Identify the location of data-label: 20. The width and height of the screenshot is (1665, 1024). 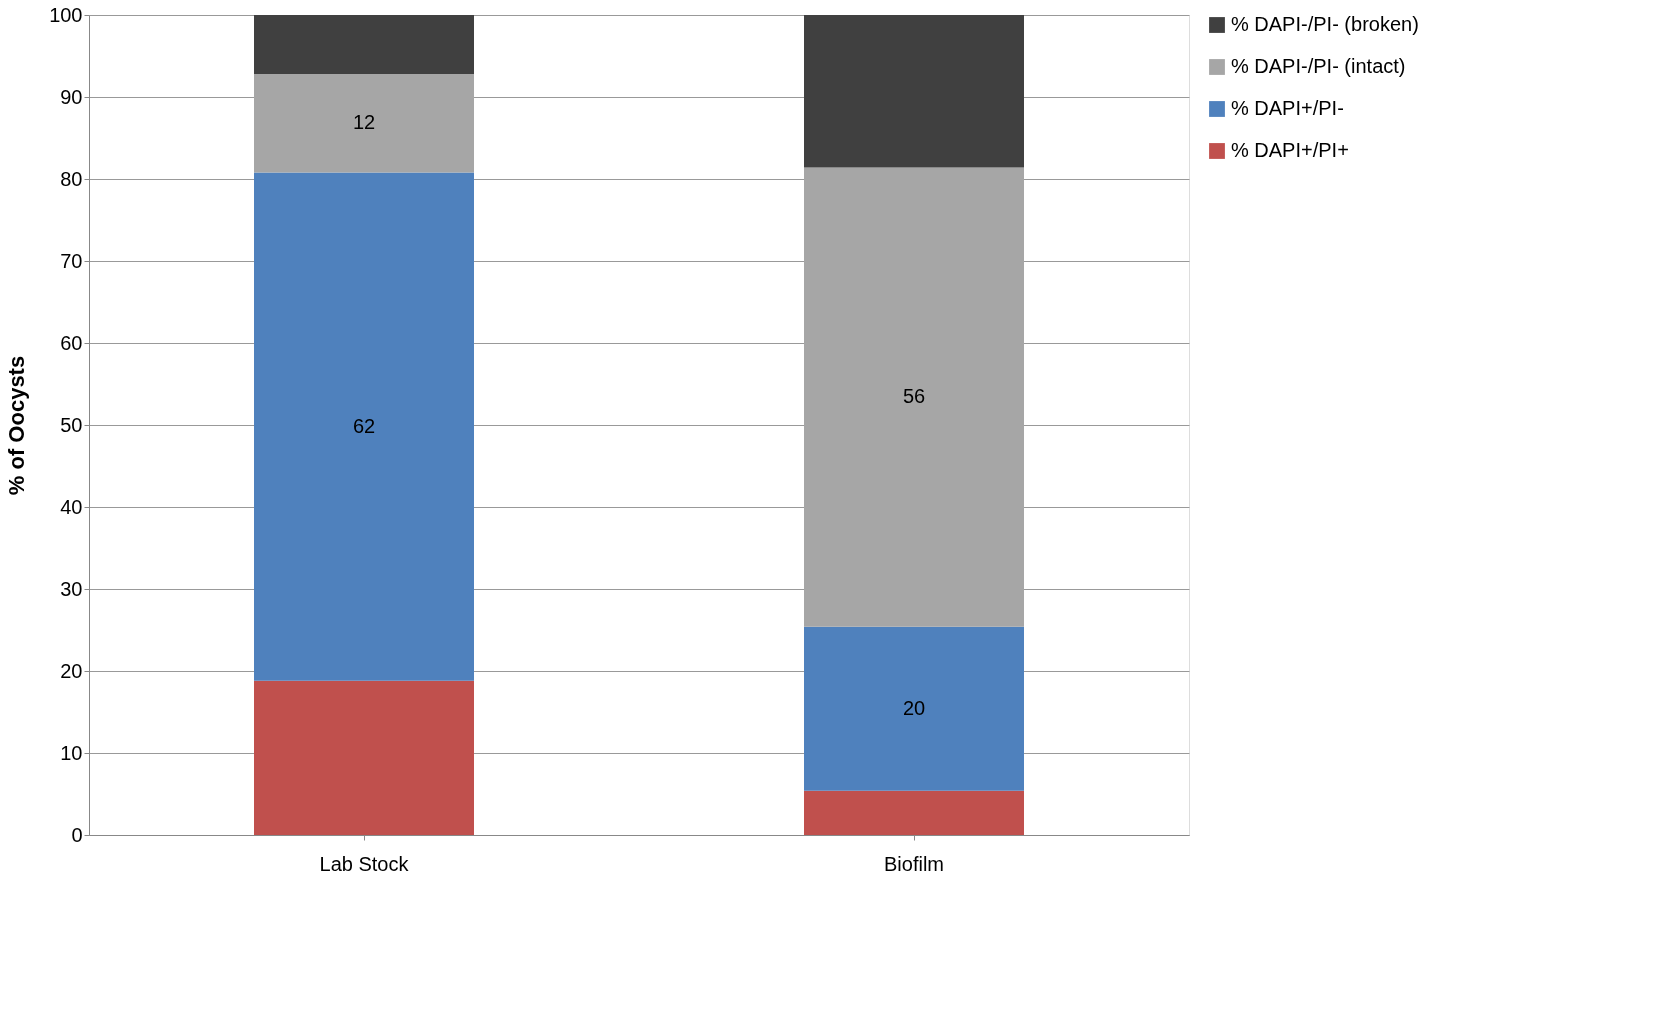
(914, 707).